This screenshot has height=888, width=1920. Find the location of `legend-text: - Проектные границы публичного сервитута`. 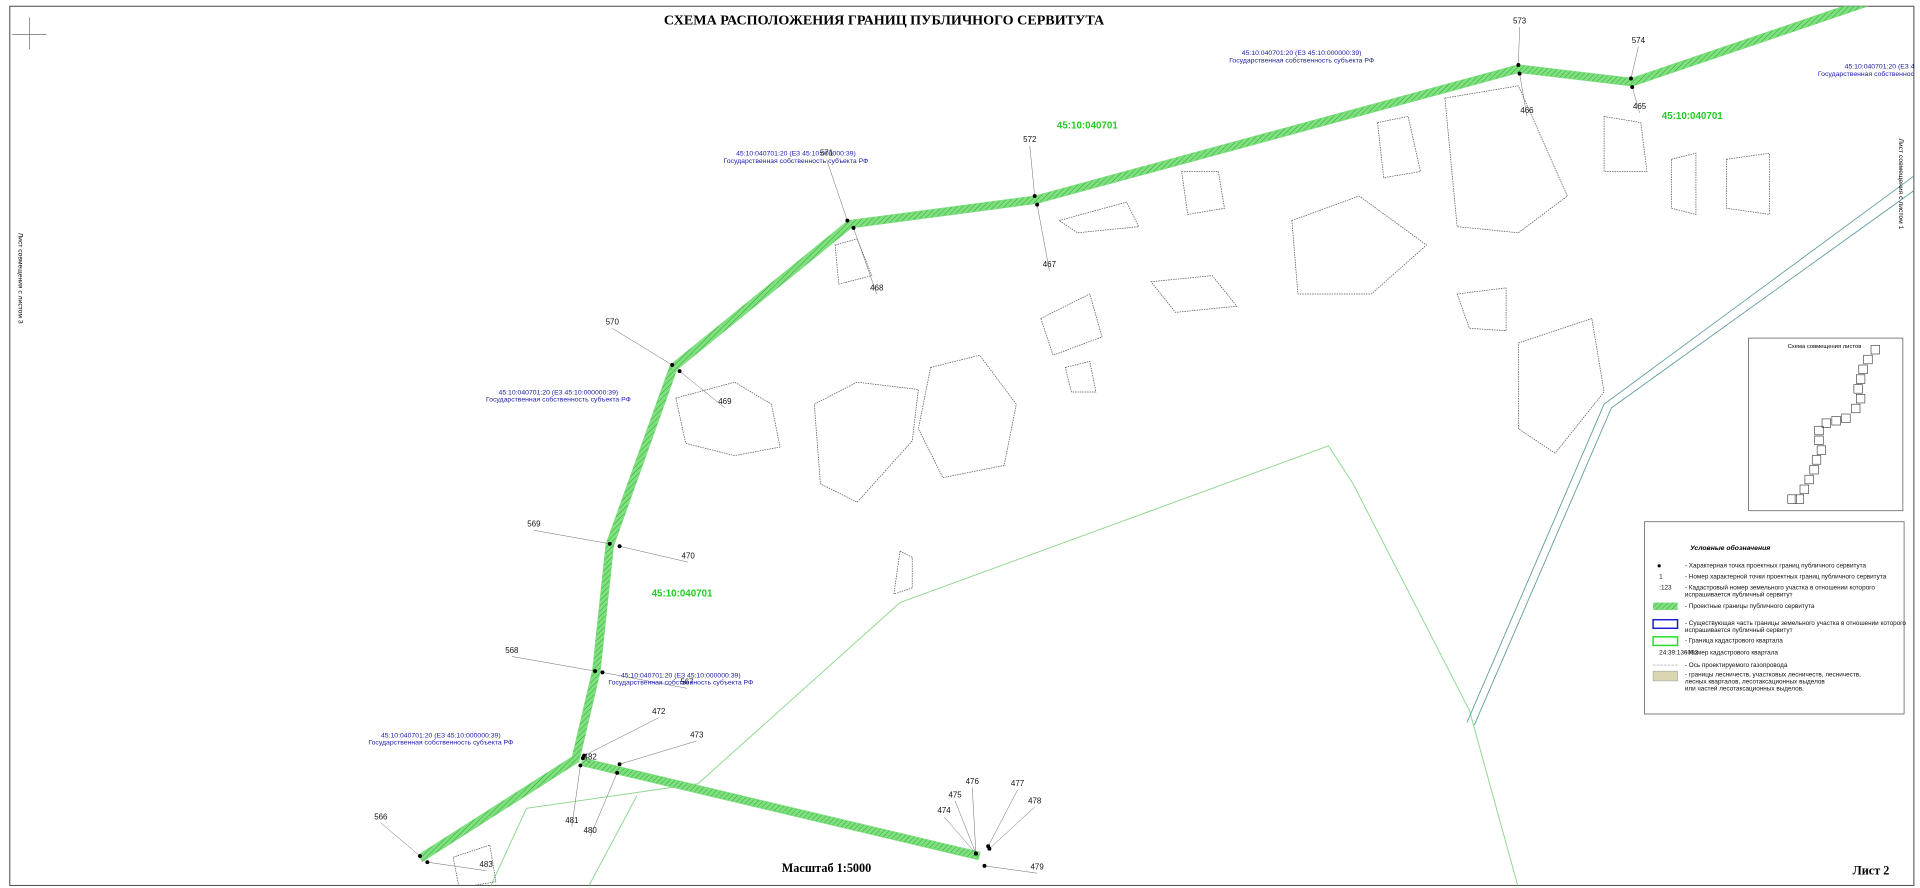

legend-text: - Проектные границы публичного сервитута is located at coordinates (1750, 606).